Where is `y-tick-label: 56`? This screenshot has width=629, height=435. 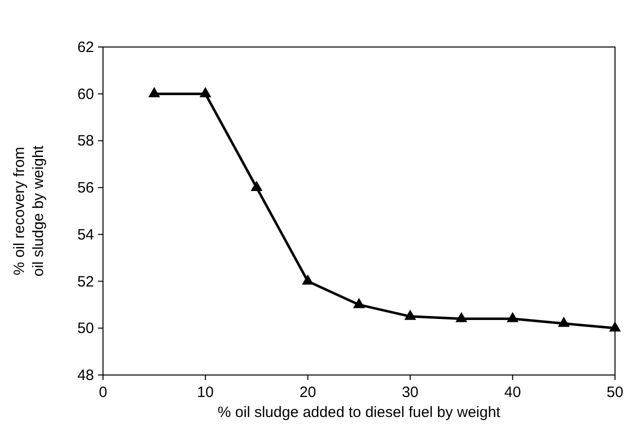 y-tick-label: 56 is located at coordinates (85, 188).